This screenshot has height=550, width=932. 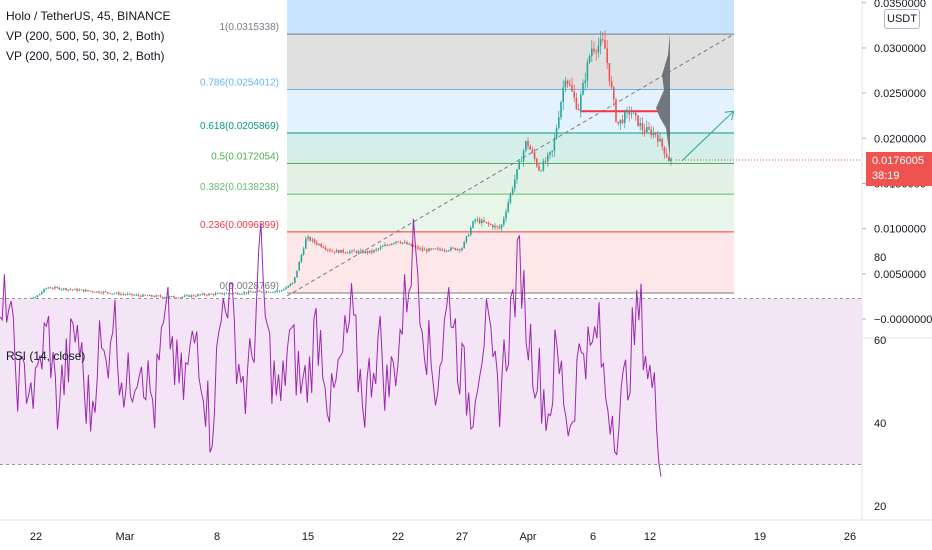 What do you see at coordinates (125, 537) in the screenshot?
I see `time-tick-label: Mar` at bounding box center [125, 537].